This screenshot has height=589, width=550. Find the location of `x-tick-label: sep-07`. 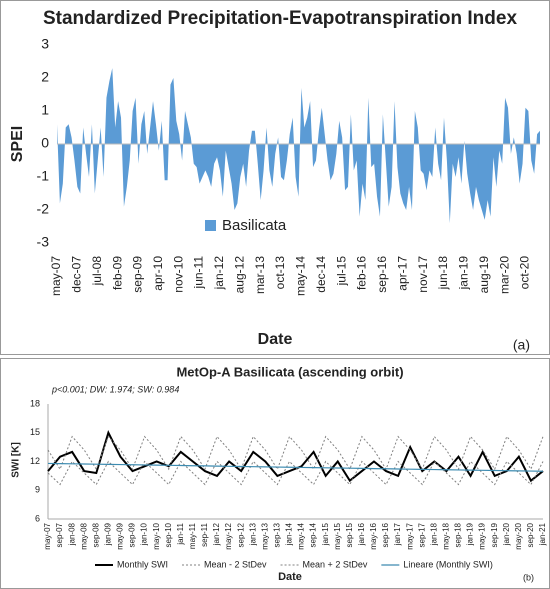

x-tick-label: sep-07 is located at coordinates (59, 534).